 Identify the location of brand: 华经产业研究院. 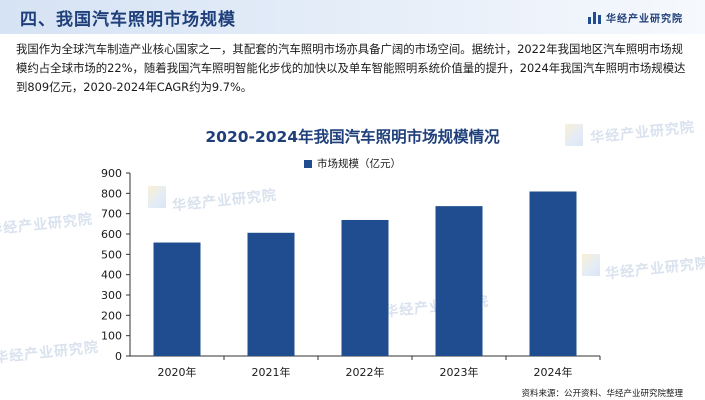
(635, 17).